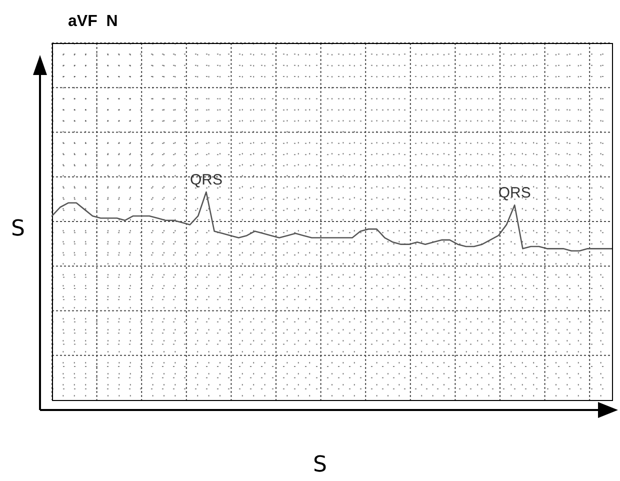 This screenshot has height=481, width=620. I want to click on chart-title: aVF N, so click(93, 21).